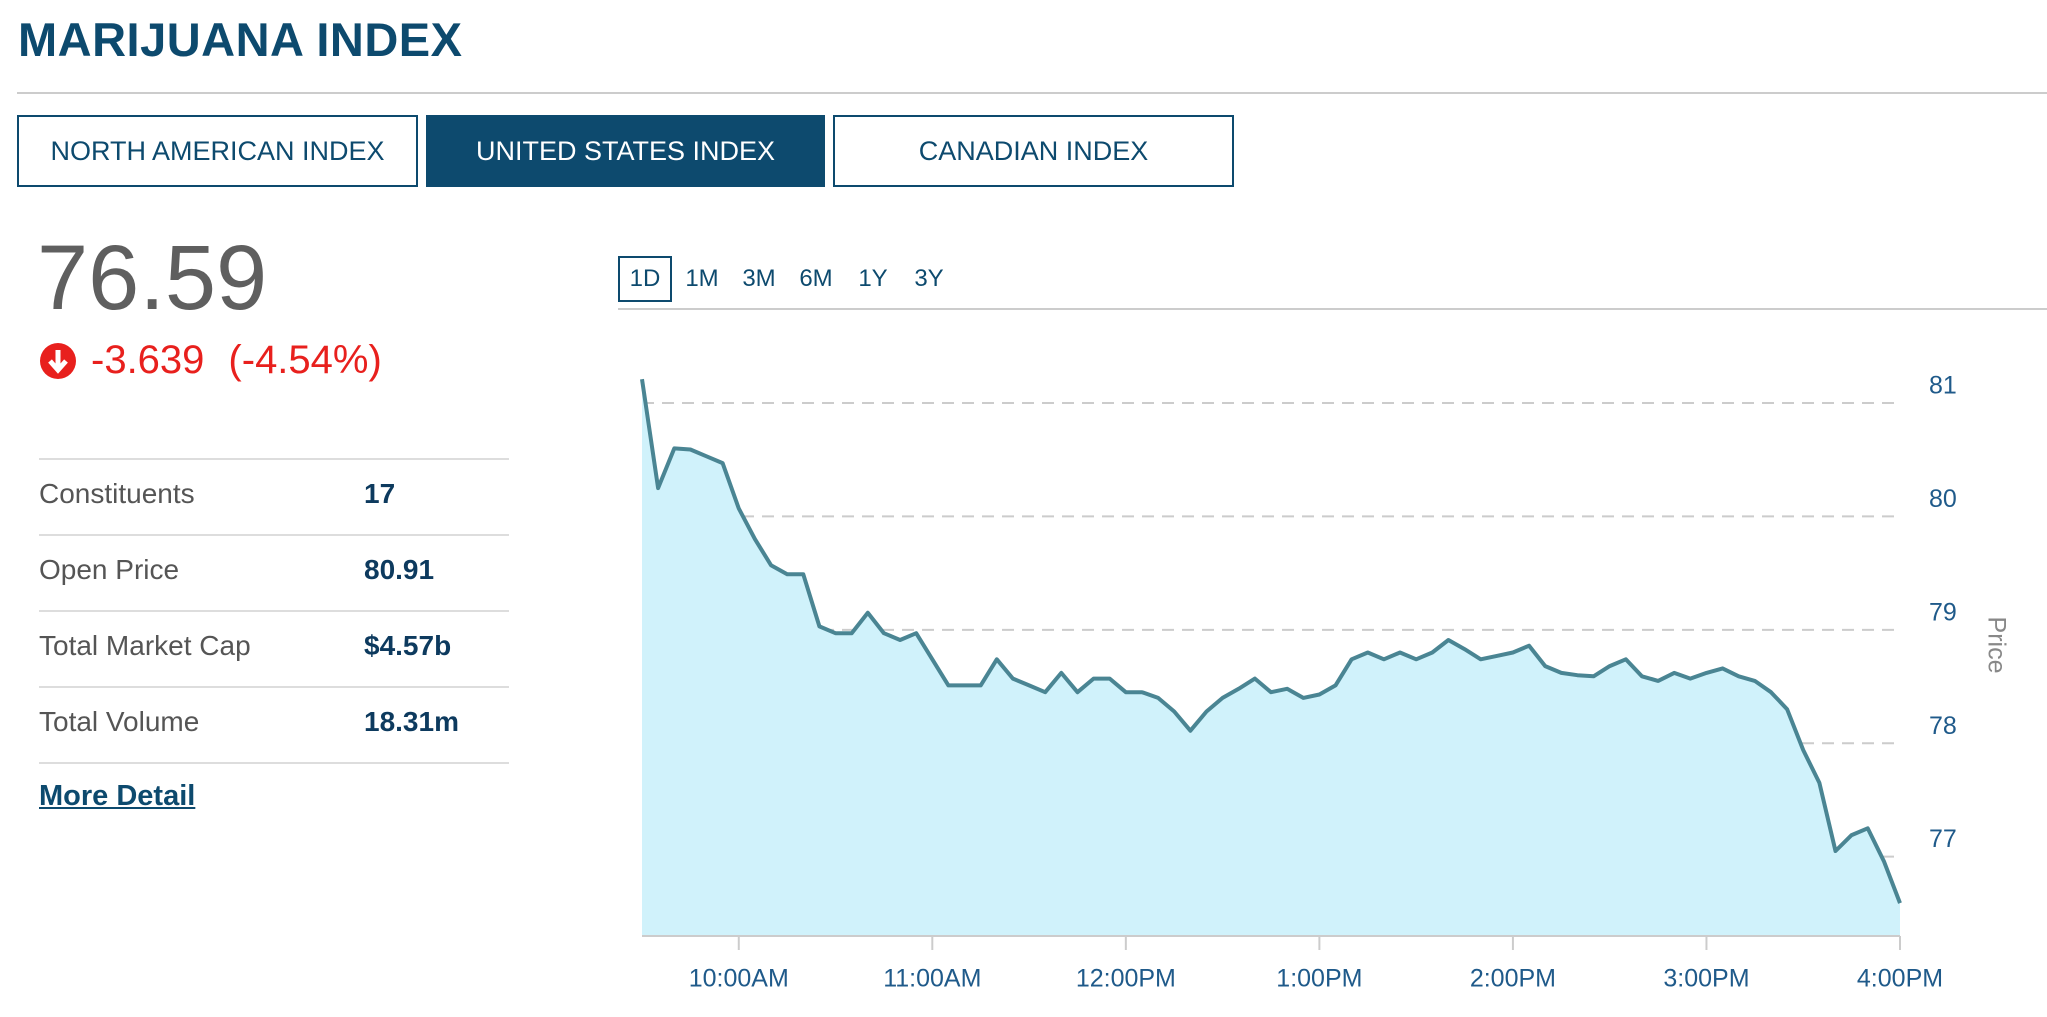  I want to click on stat-value: 80.91, so click(399, 569).